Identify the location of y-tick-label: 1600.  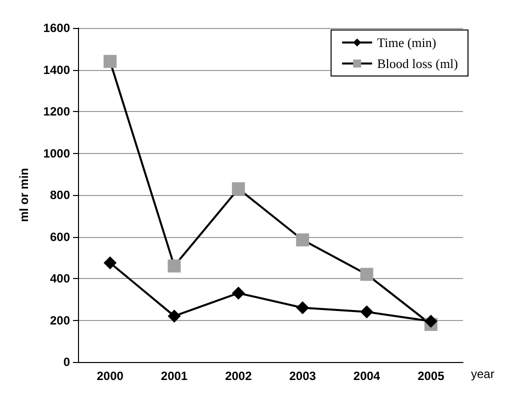
(56, 28).